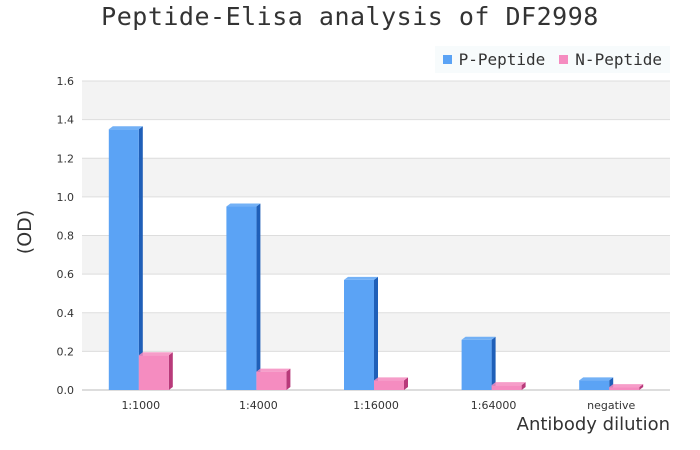 This screenshot has height=450, width=700. What do you see at coordinates (66, 313) in the screenshot?
I see `y-tick-label: 0.4` at bounding box center [66, 313].